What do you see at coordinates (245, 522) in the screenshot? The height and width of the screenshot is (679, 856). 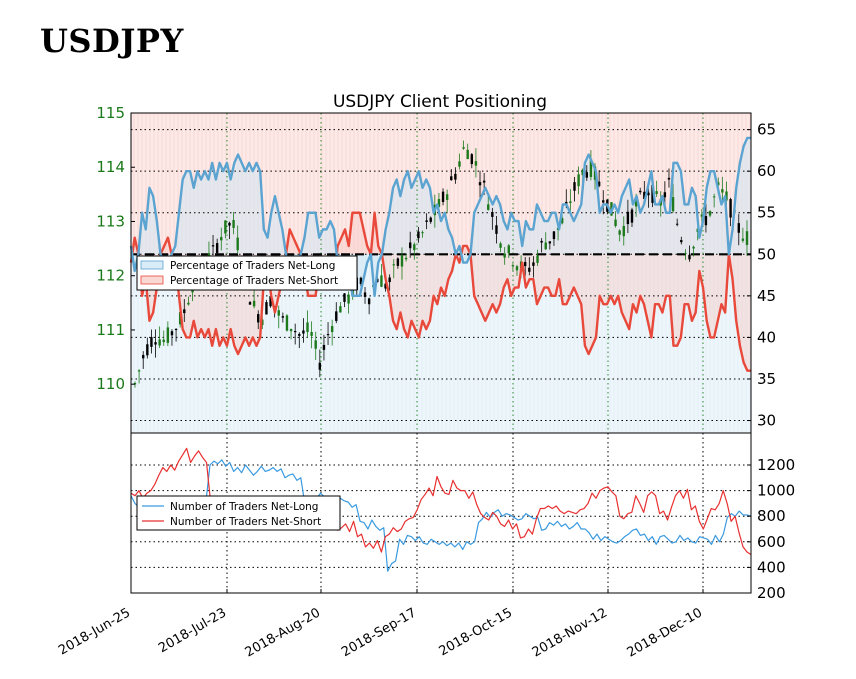 I see `legend-label-count-short: Number of Traders Net-Short` at bounding box center [245, 522].